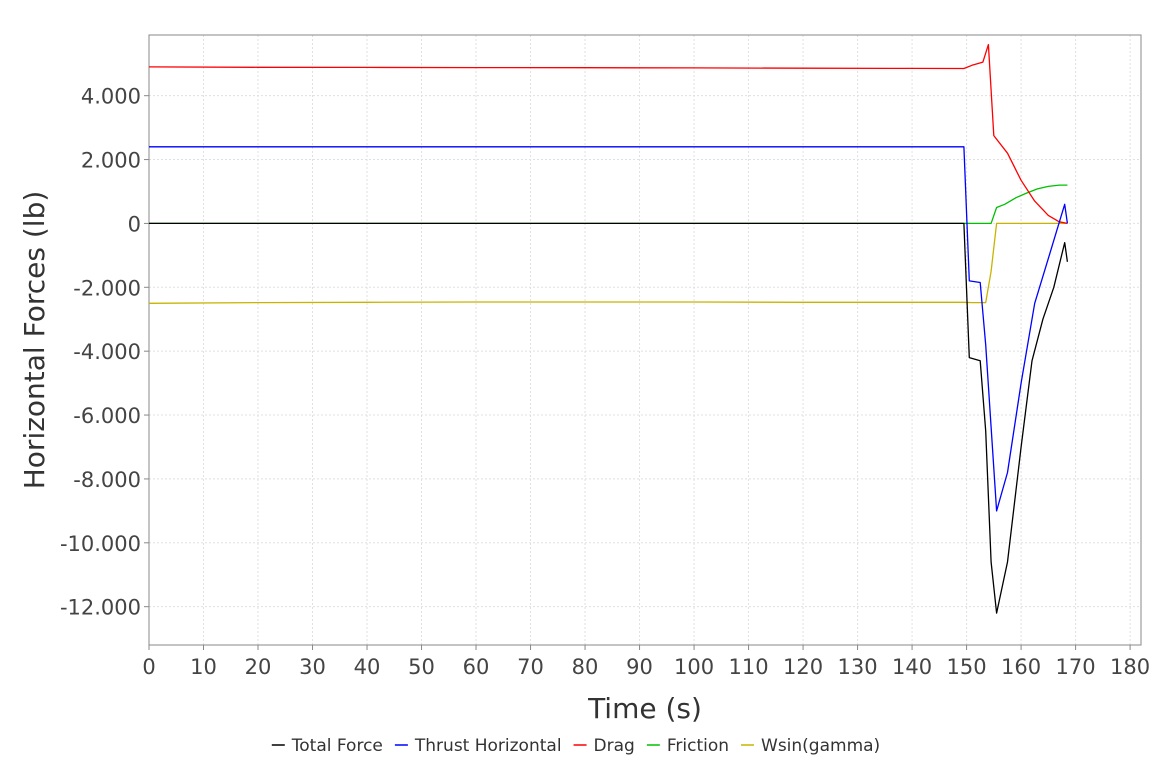  What do you see at coordinates (258, 667) in the screenshot?
I see `x-tick-label: 20` at bounding box center [258, 667].